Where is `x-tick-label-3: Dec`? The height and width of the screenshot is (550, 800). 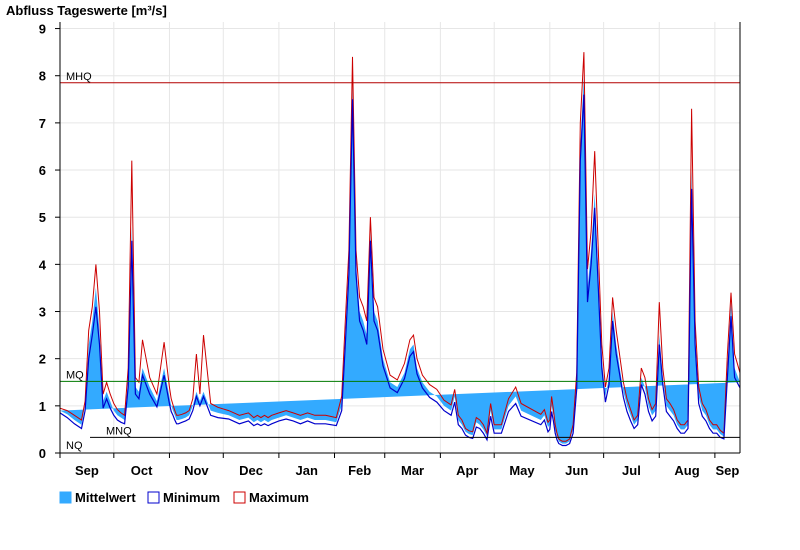 x-tick-label-3: Dec is located at coordinates (251, 470).